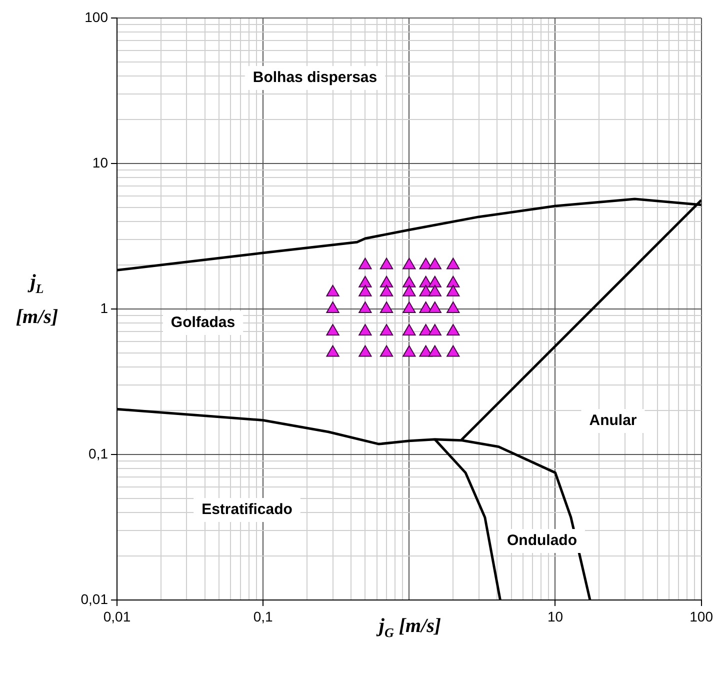 The width and height of the screenshot is (716, 675). Describe the element at coordinates (555, 616) in the screenshot. I see `x-tick-label: 10` at that location.